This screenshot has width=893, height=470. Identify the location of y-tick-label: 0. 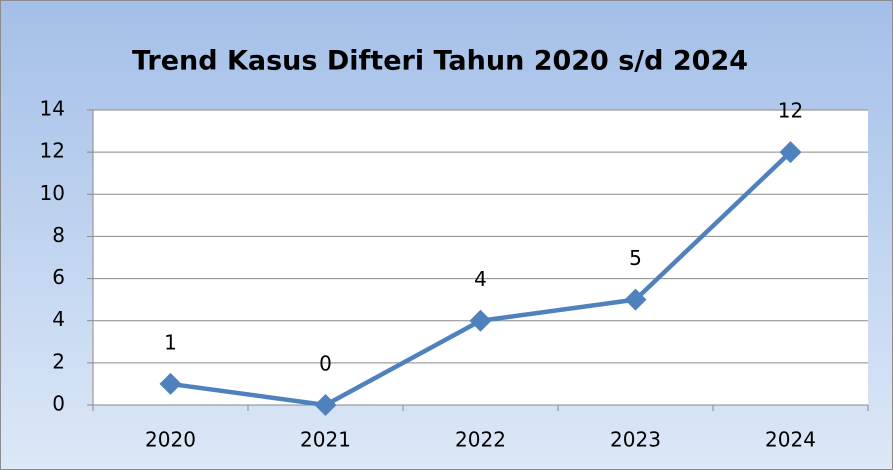
(58, 404).